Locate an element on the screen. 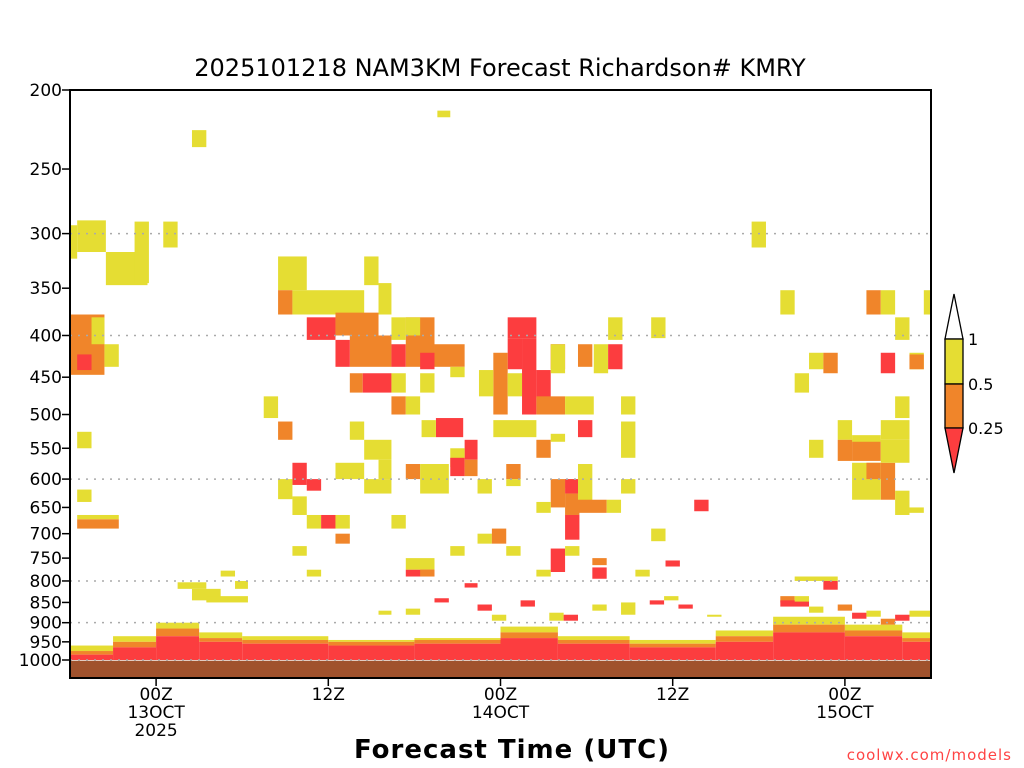  y-tick-label: 500 is located at coordinates (46, 416).